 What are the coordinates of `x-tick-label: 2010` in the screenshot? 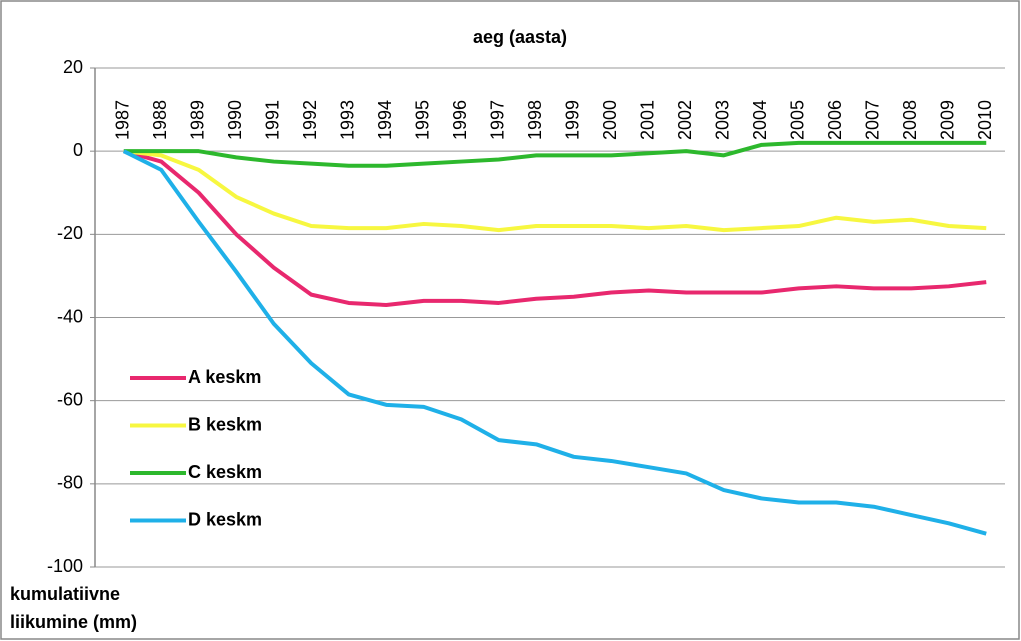 It's located at (985, 120).